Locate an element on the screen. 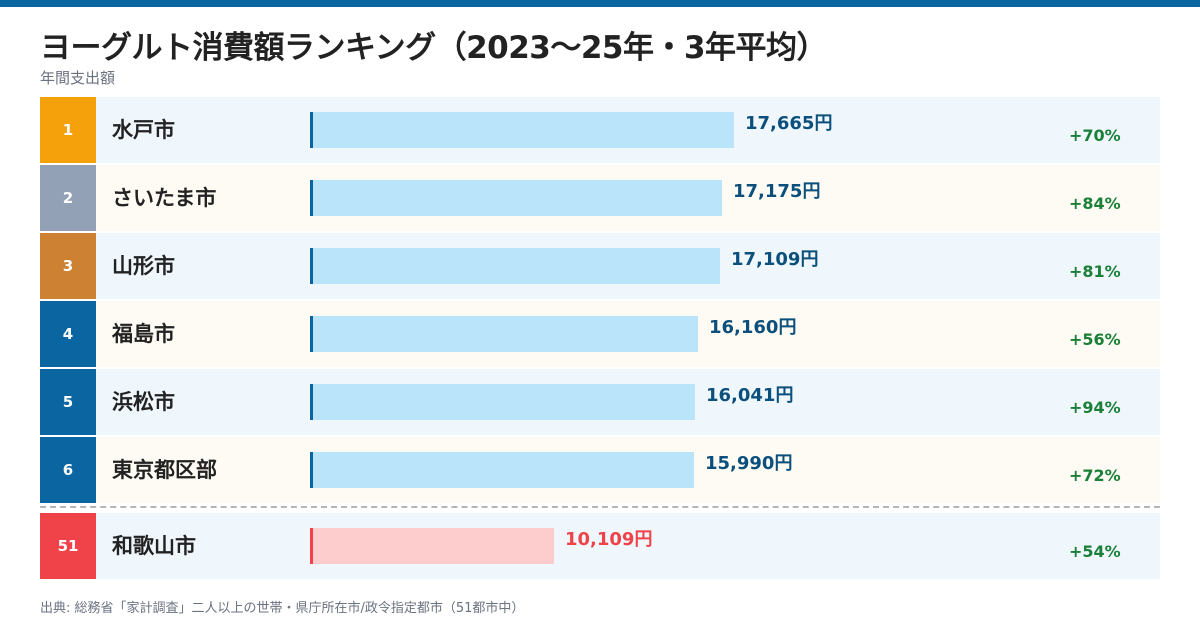 This screenshot has height=630, width=1200. value-label: 15,990円 is located at coordinates (749, 463).